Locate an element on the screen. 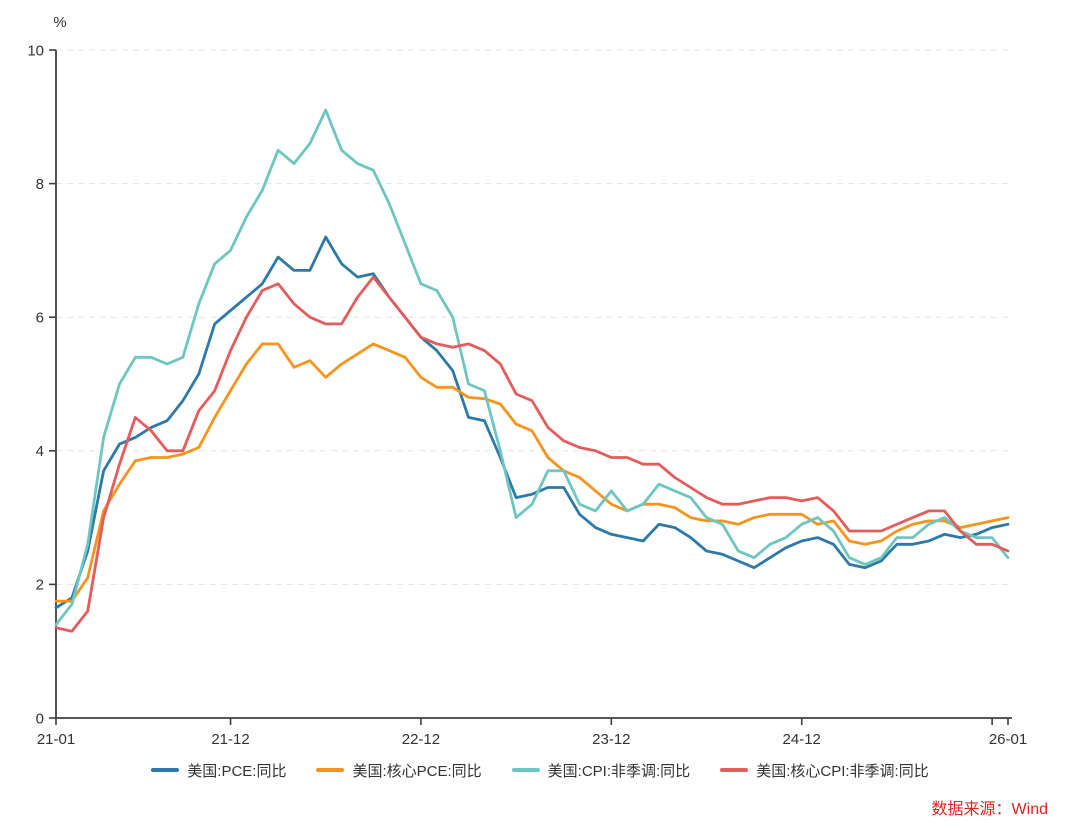 The image size is (1080, 826). legend-item-core_cpi: 美国:核心CPI:非季调:同比 is located at coordinates (824, 770).